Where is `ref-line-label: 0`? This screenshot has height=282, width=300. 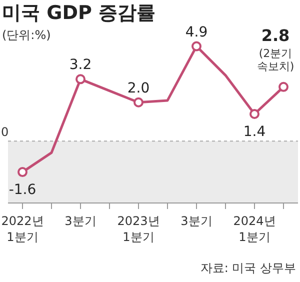
ref-line-label: 0 is located at coordinates (5, 132).